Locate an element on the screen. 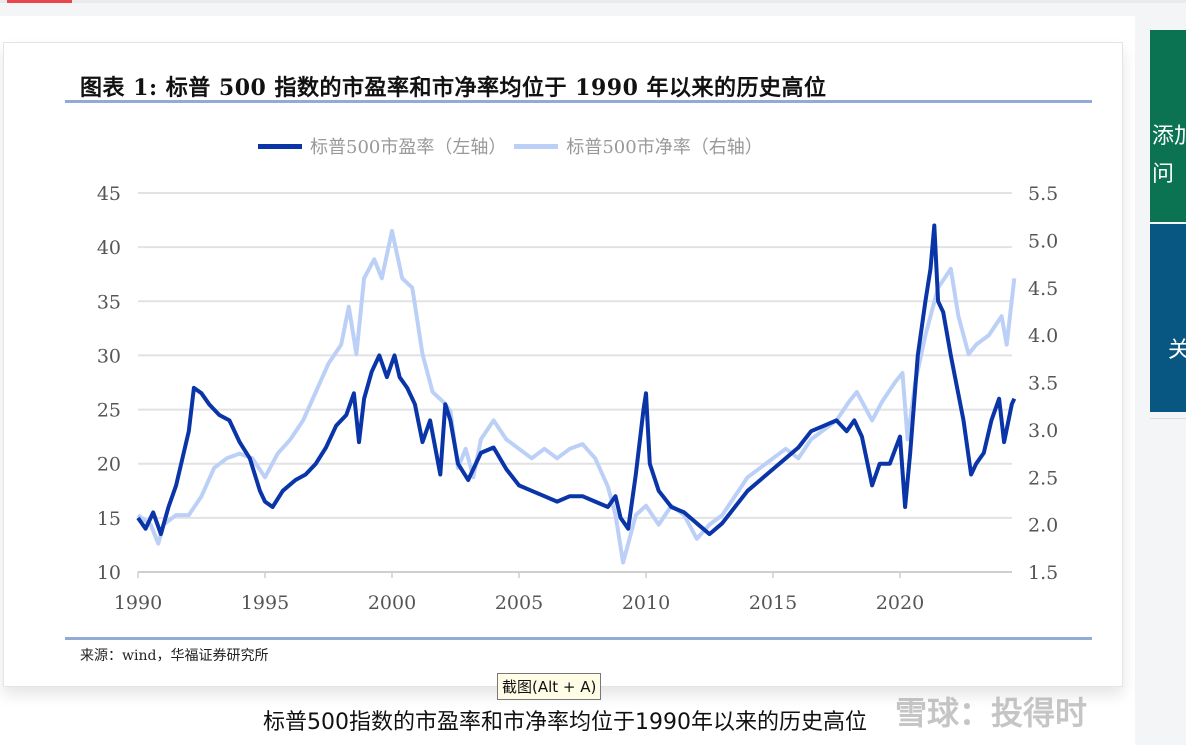 The image size is (1186, 745). legend-label-pb: 标普500市净率（右轴） is located at coordinates (664, 147).